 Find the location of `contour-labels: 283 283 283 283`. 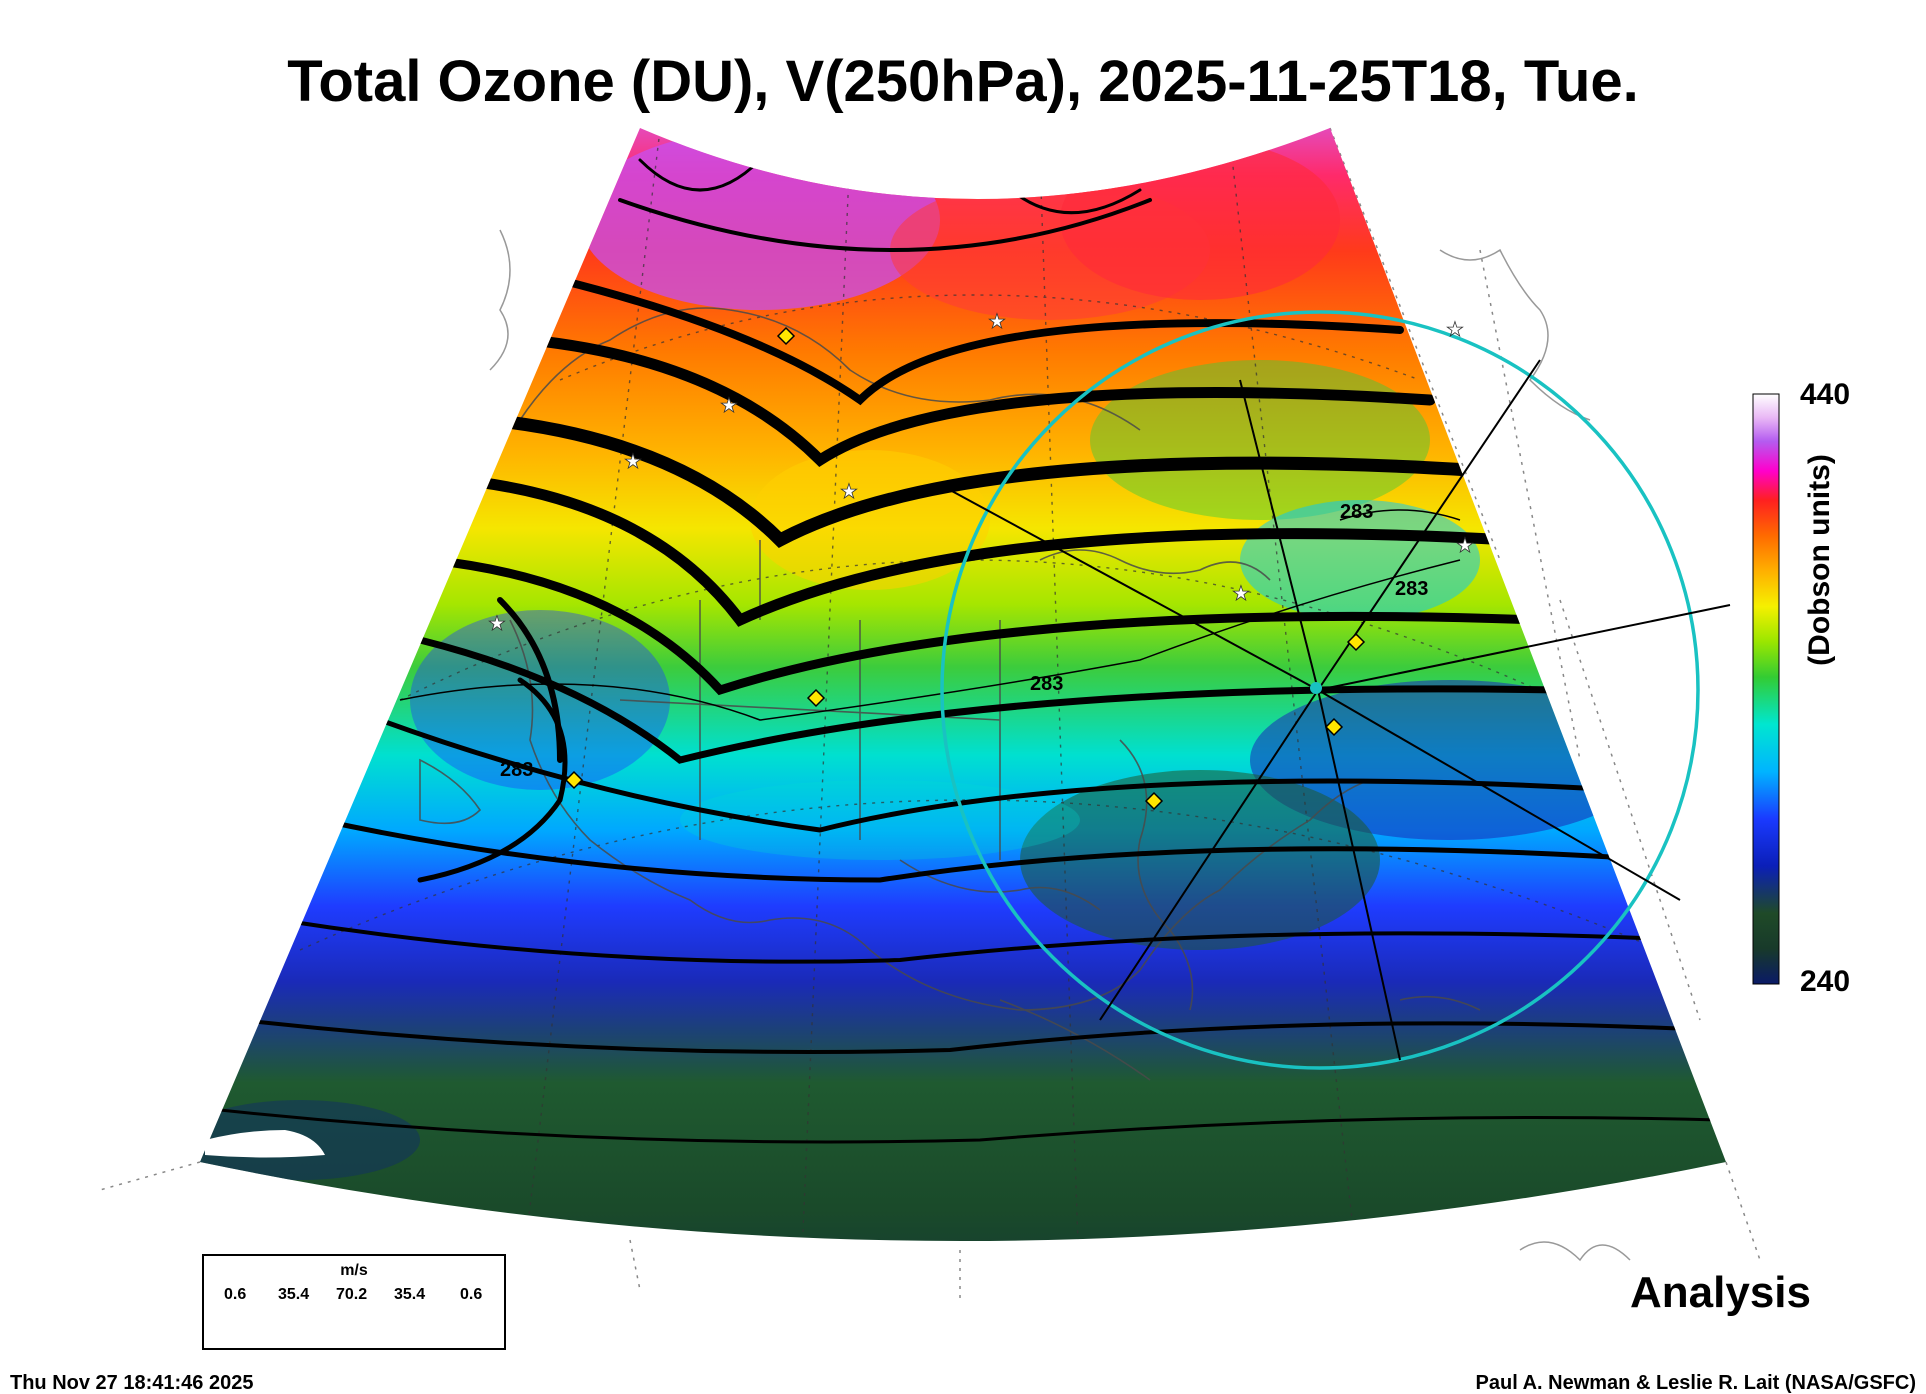

contour-labels: 283 283 283 283 is located at coordinates (964, 641).